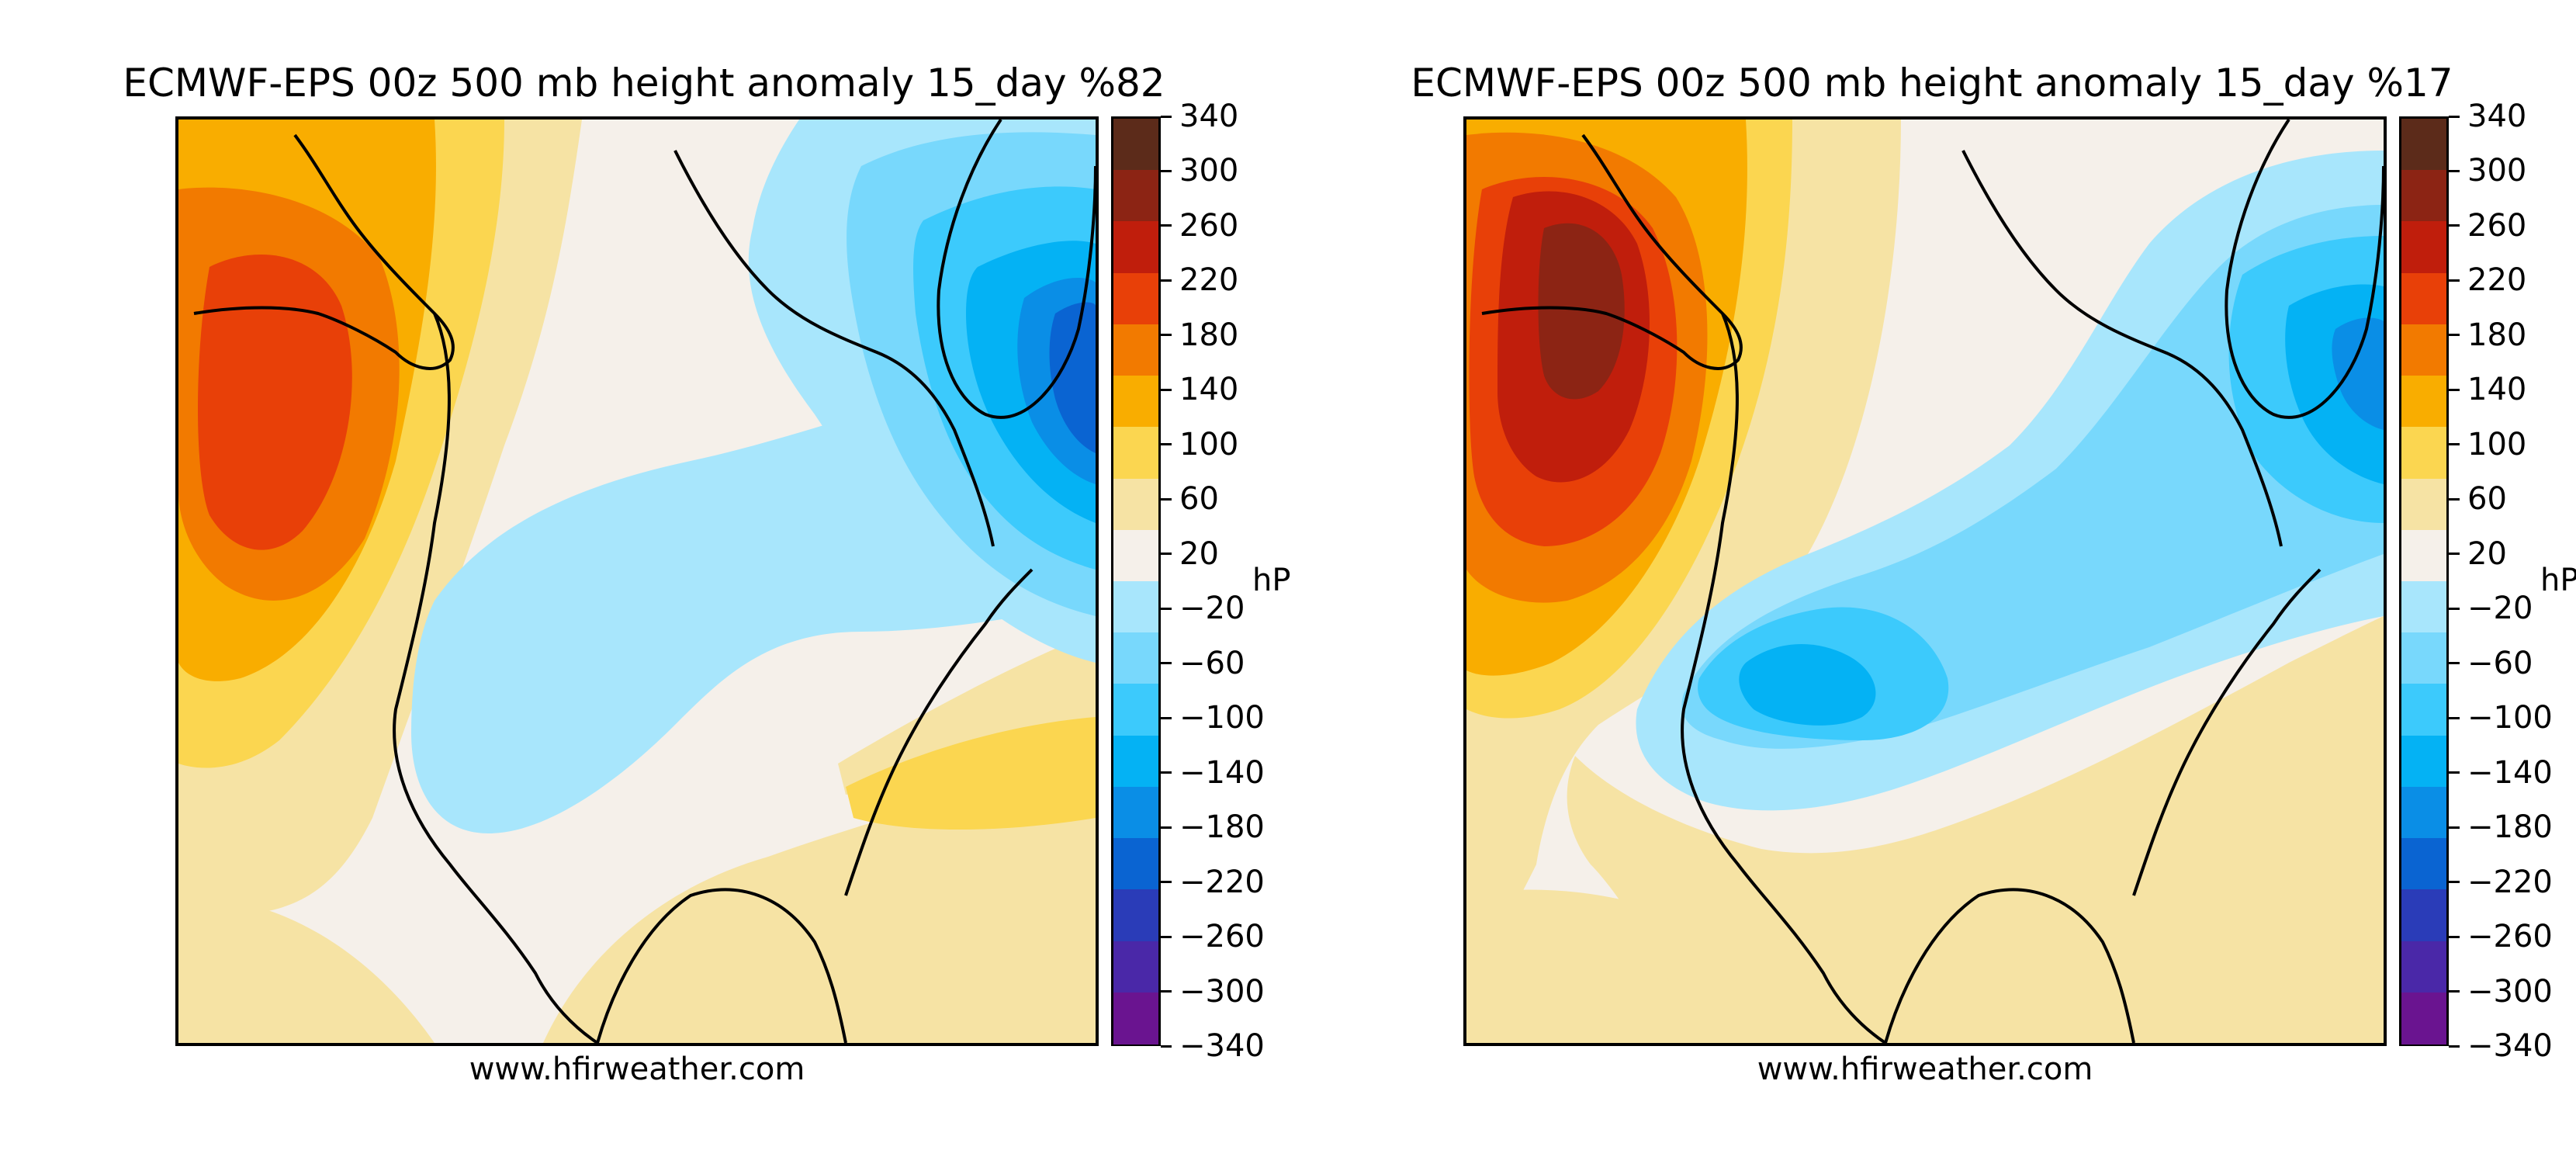 The width and height of the screenshot is (2576, 1164). Describe the element at coordinates (1222, 773) in the screenshot. I see `colorbar-tick-label: −140` at that location.